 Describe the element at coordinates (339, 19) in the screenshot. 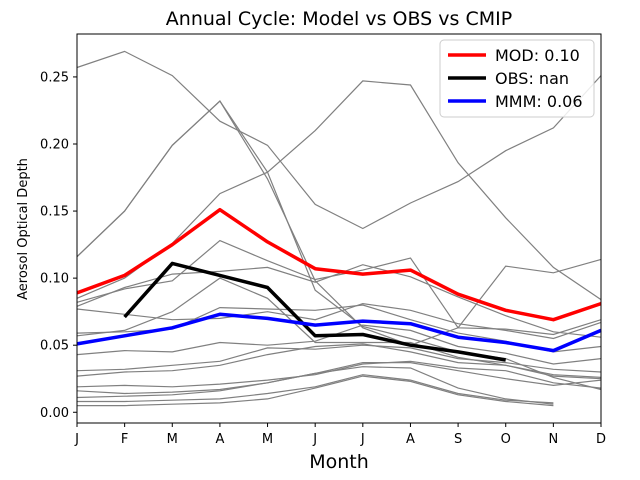

I see `chart-title: Annual Cycle: Model vs OBS vs CMIP` at that location.